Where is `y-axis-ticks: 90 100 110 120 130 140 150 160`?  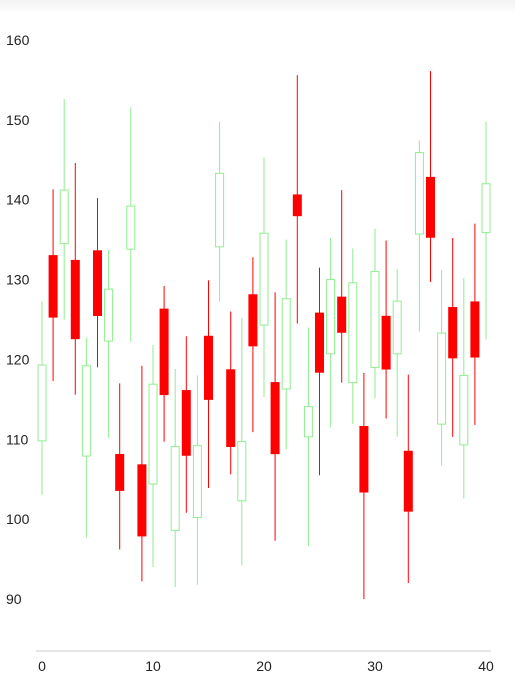
y-axis-ticks: 90 100 110 120 130 140 150 160 is located at coordinates (18, 319).